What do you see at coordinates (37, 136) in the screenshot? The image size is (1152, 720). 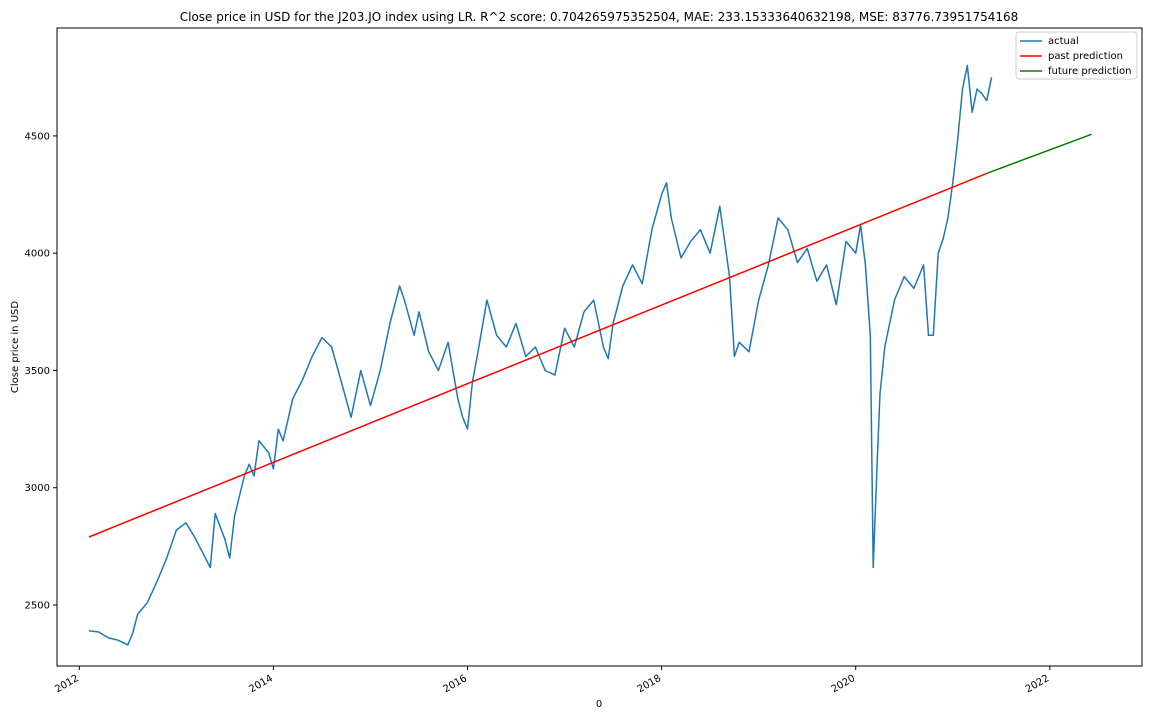 I see `y-tick-label: 4500` at bounding box center [37, 136].